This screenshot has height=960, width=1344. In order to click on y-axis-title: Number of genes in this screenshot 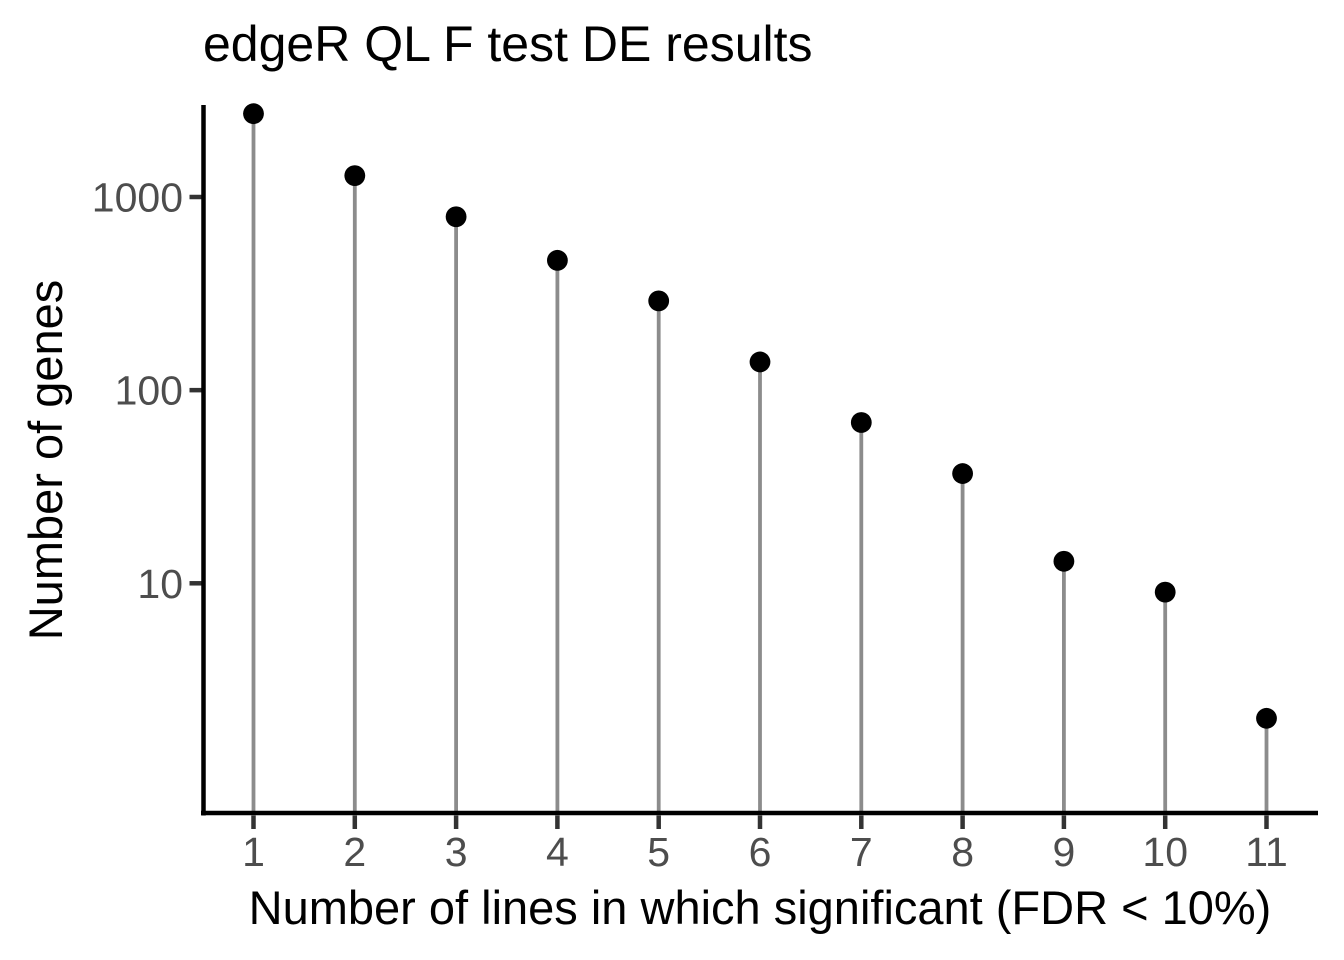, I will do `click(45, 460)`.